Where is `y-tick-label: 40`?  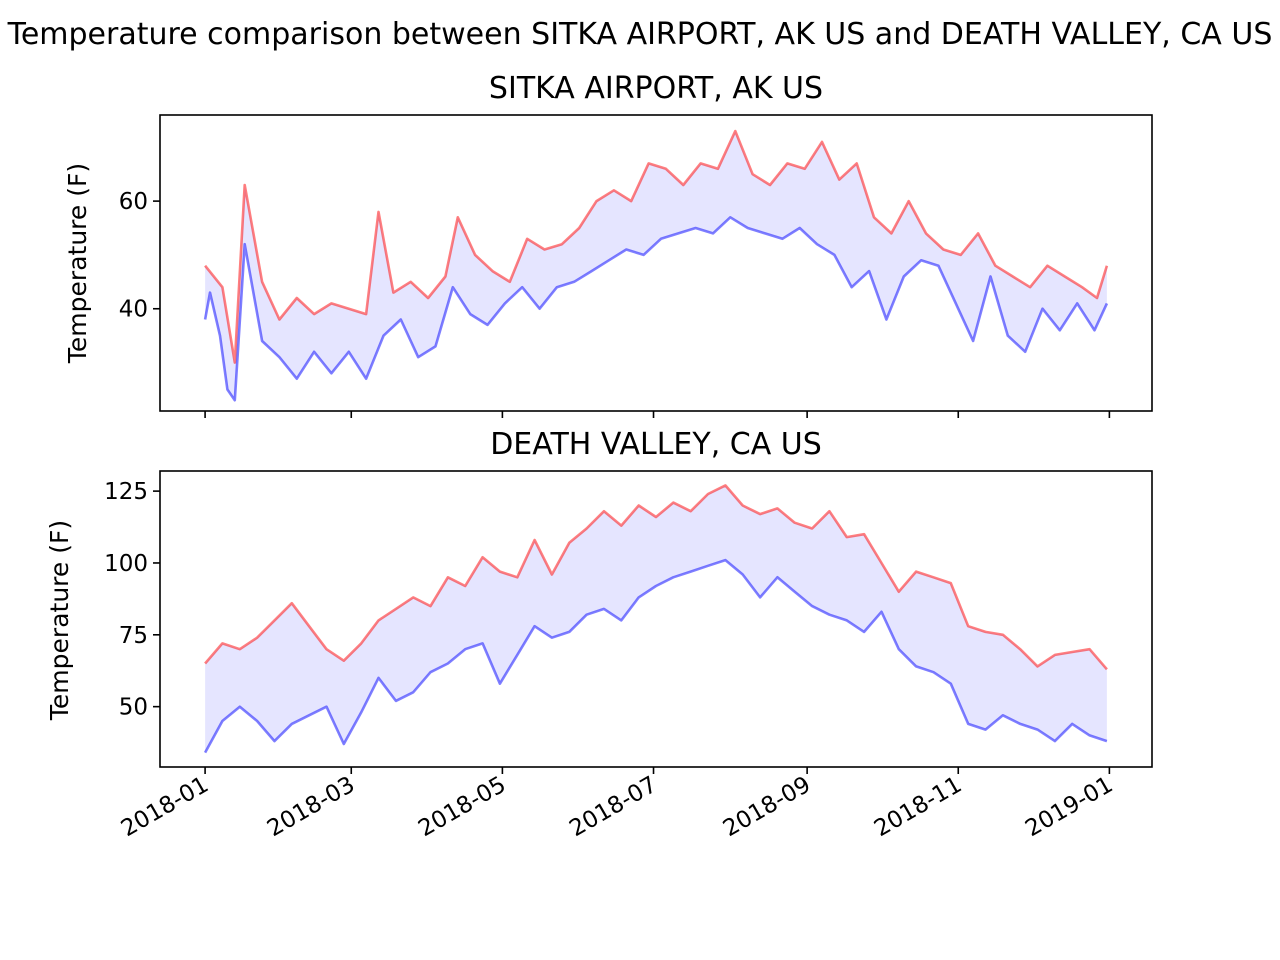 y-tick-label: 40 is located at coordinates (133, 310).